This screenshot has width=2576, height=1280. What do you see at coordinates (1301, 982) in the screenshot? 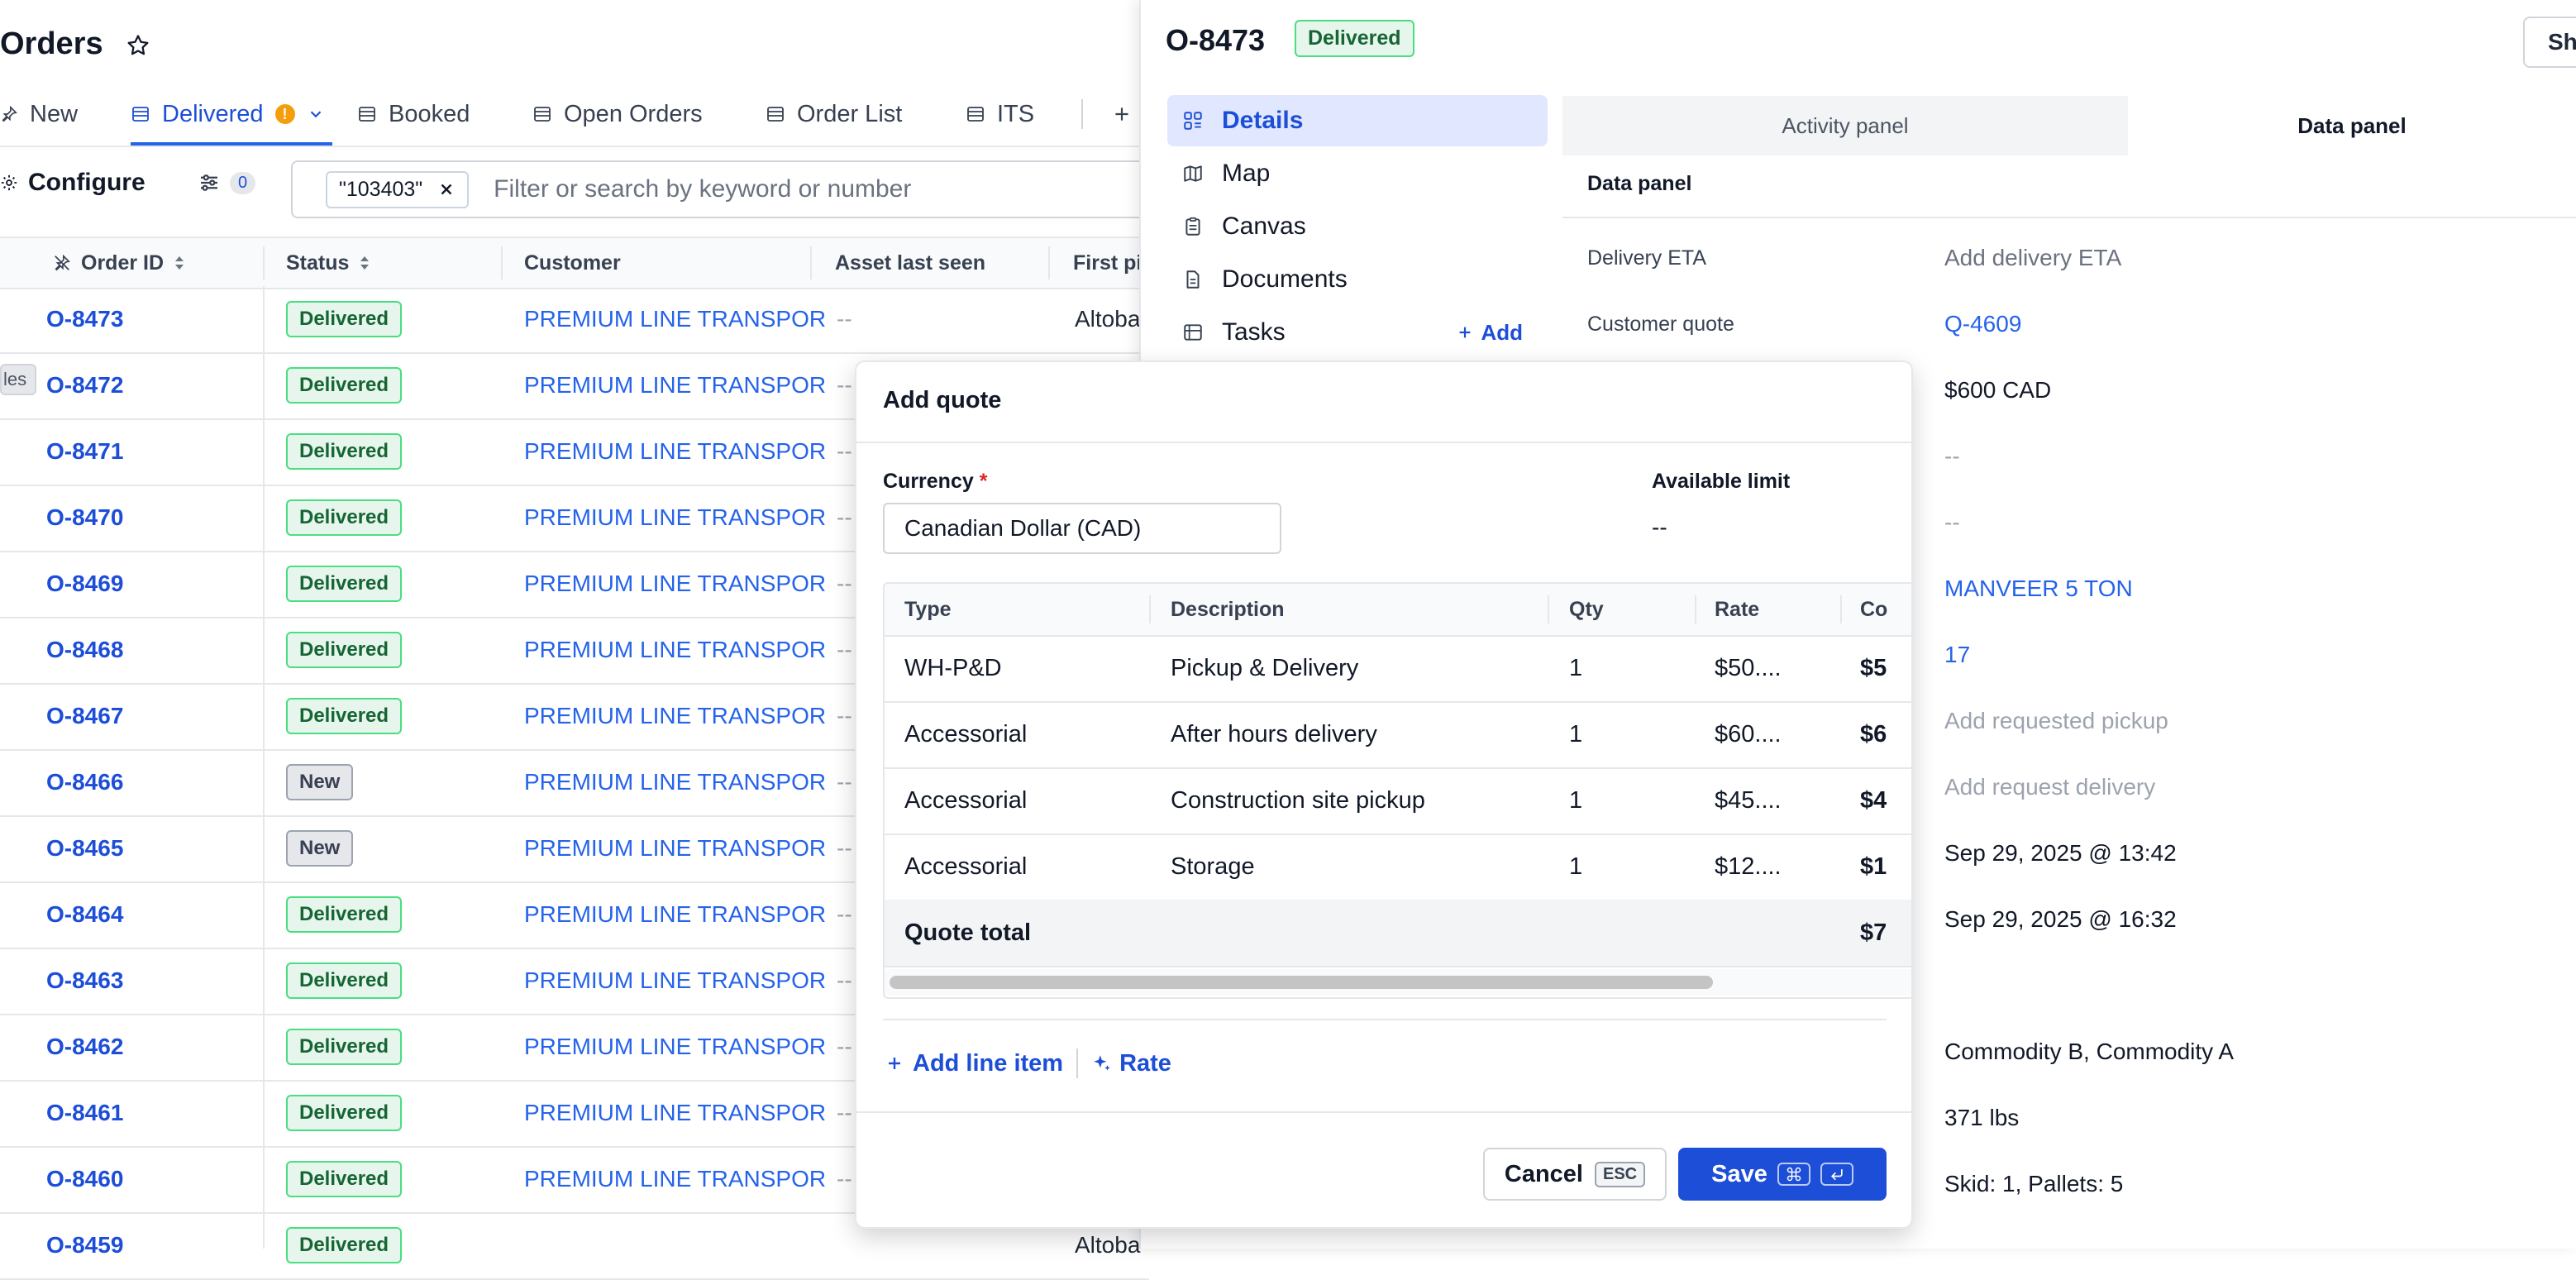
I see `scrollbar-thumb` at bounding box center [1301, 982].